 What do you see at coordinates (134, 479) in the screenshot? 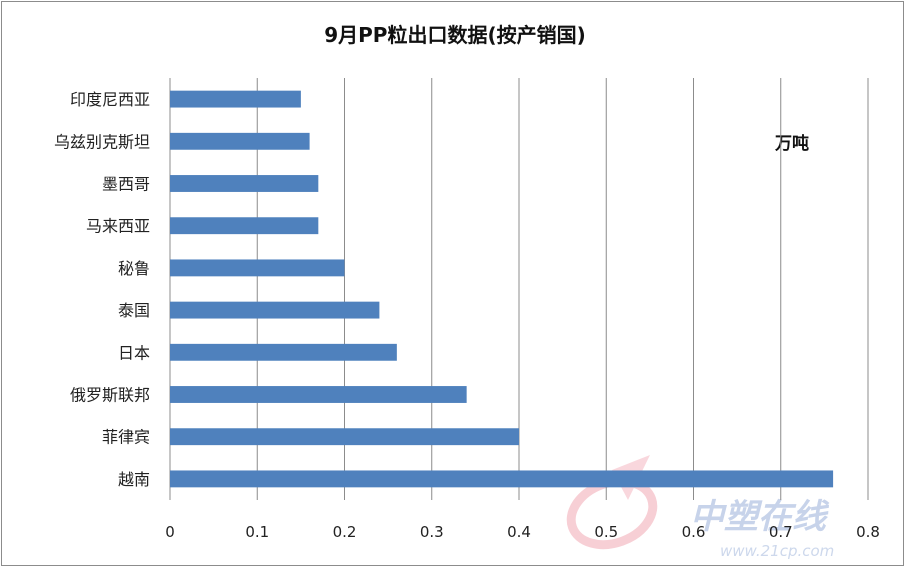
I see `category-label: 越南` at bounding box center [134, 479].